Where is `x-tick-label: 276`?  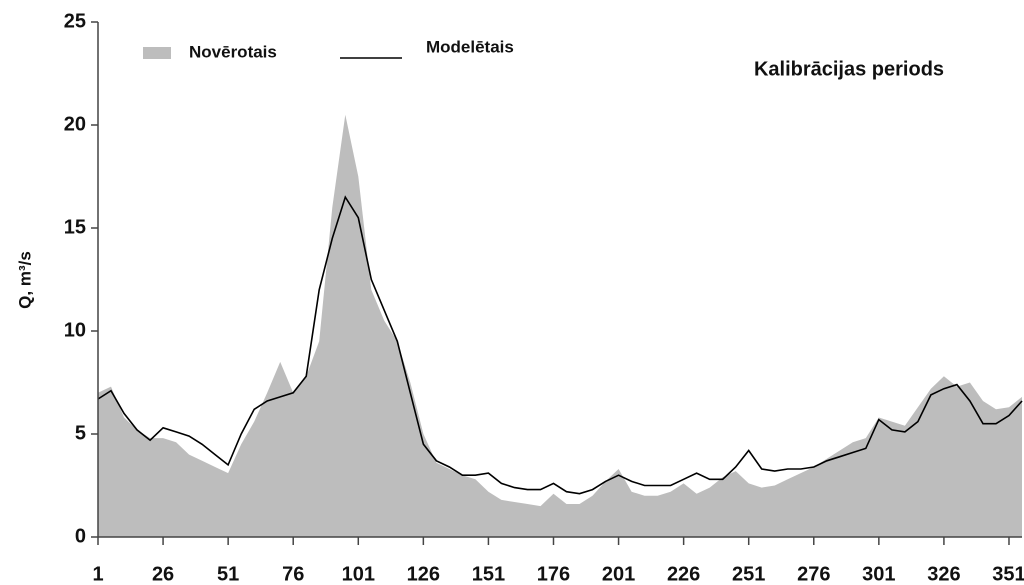
x-tick-label: 276 is located at coordinates (813, 574).